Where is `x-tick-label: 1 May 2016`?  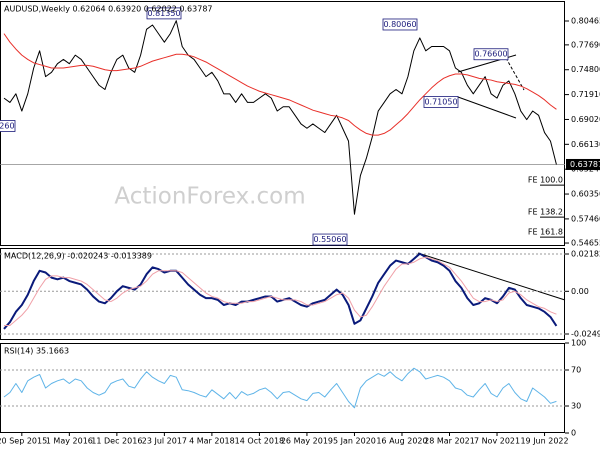 x-tick-label: 1 May 2016 is located at coordinates (69, 441).